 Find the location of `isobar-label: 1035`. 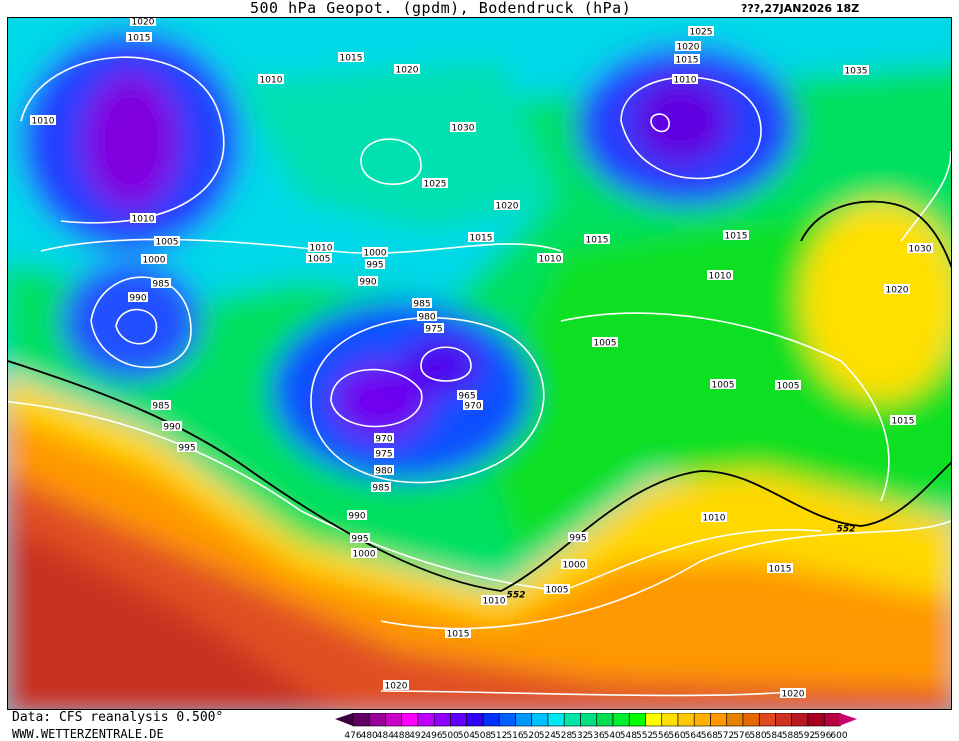

isobar-label: 1035 is located at coordinates (856, 72).